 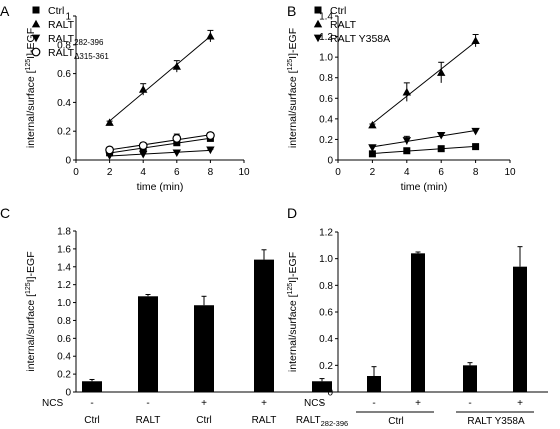 I want to click on panel-a-legend-label: RALT, so click(x=61, y=25).